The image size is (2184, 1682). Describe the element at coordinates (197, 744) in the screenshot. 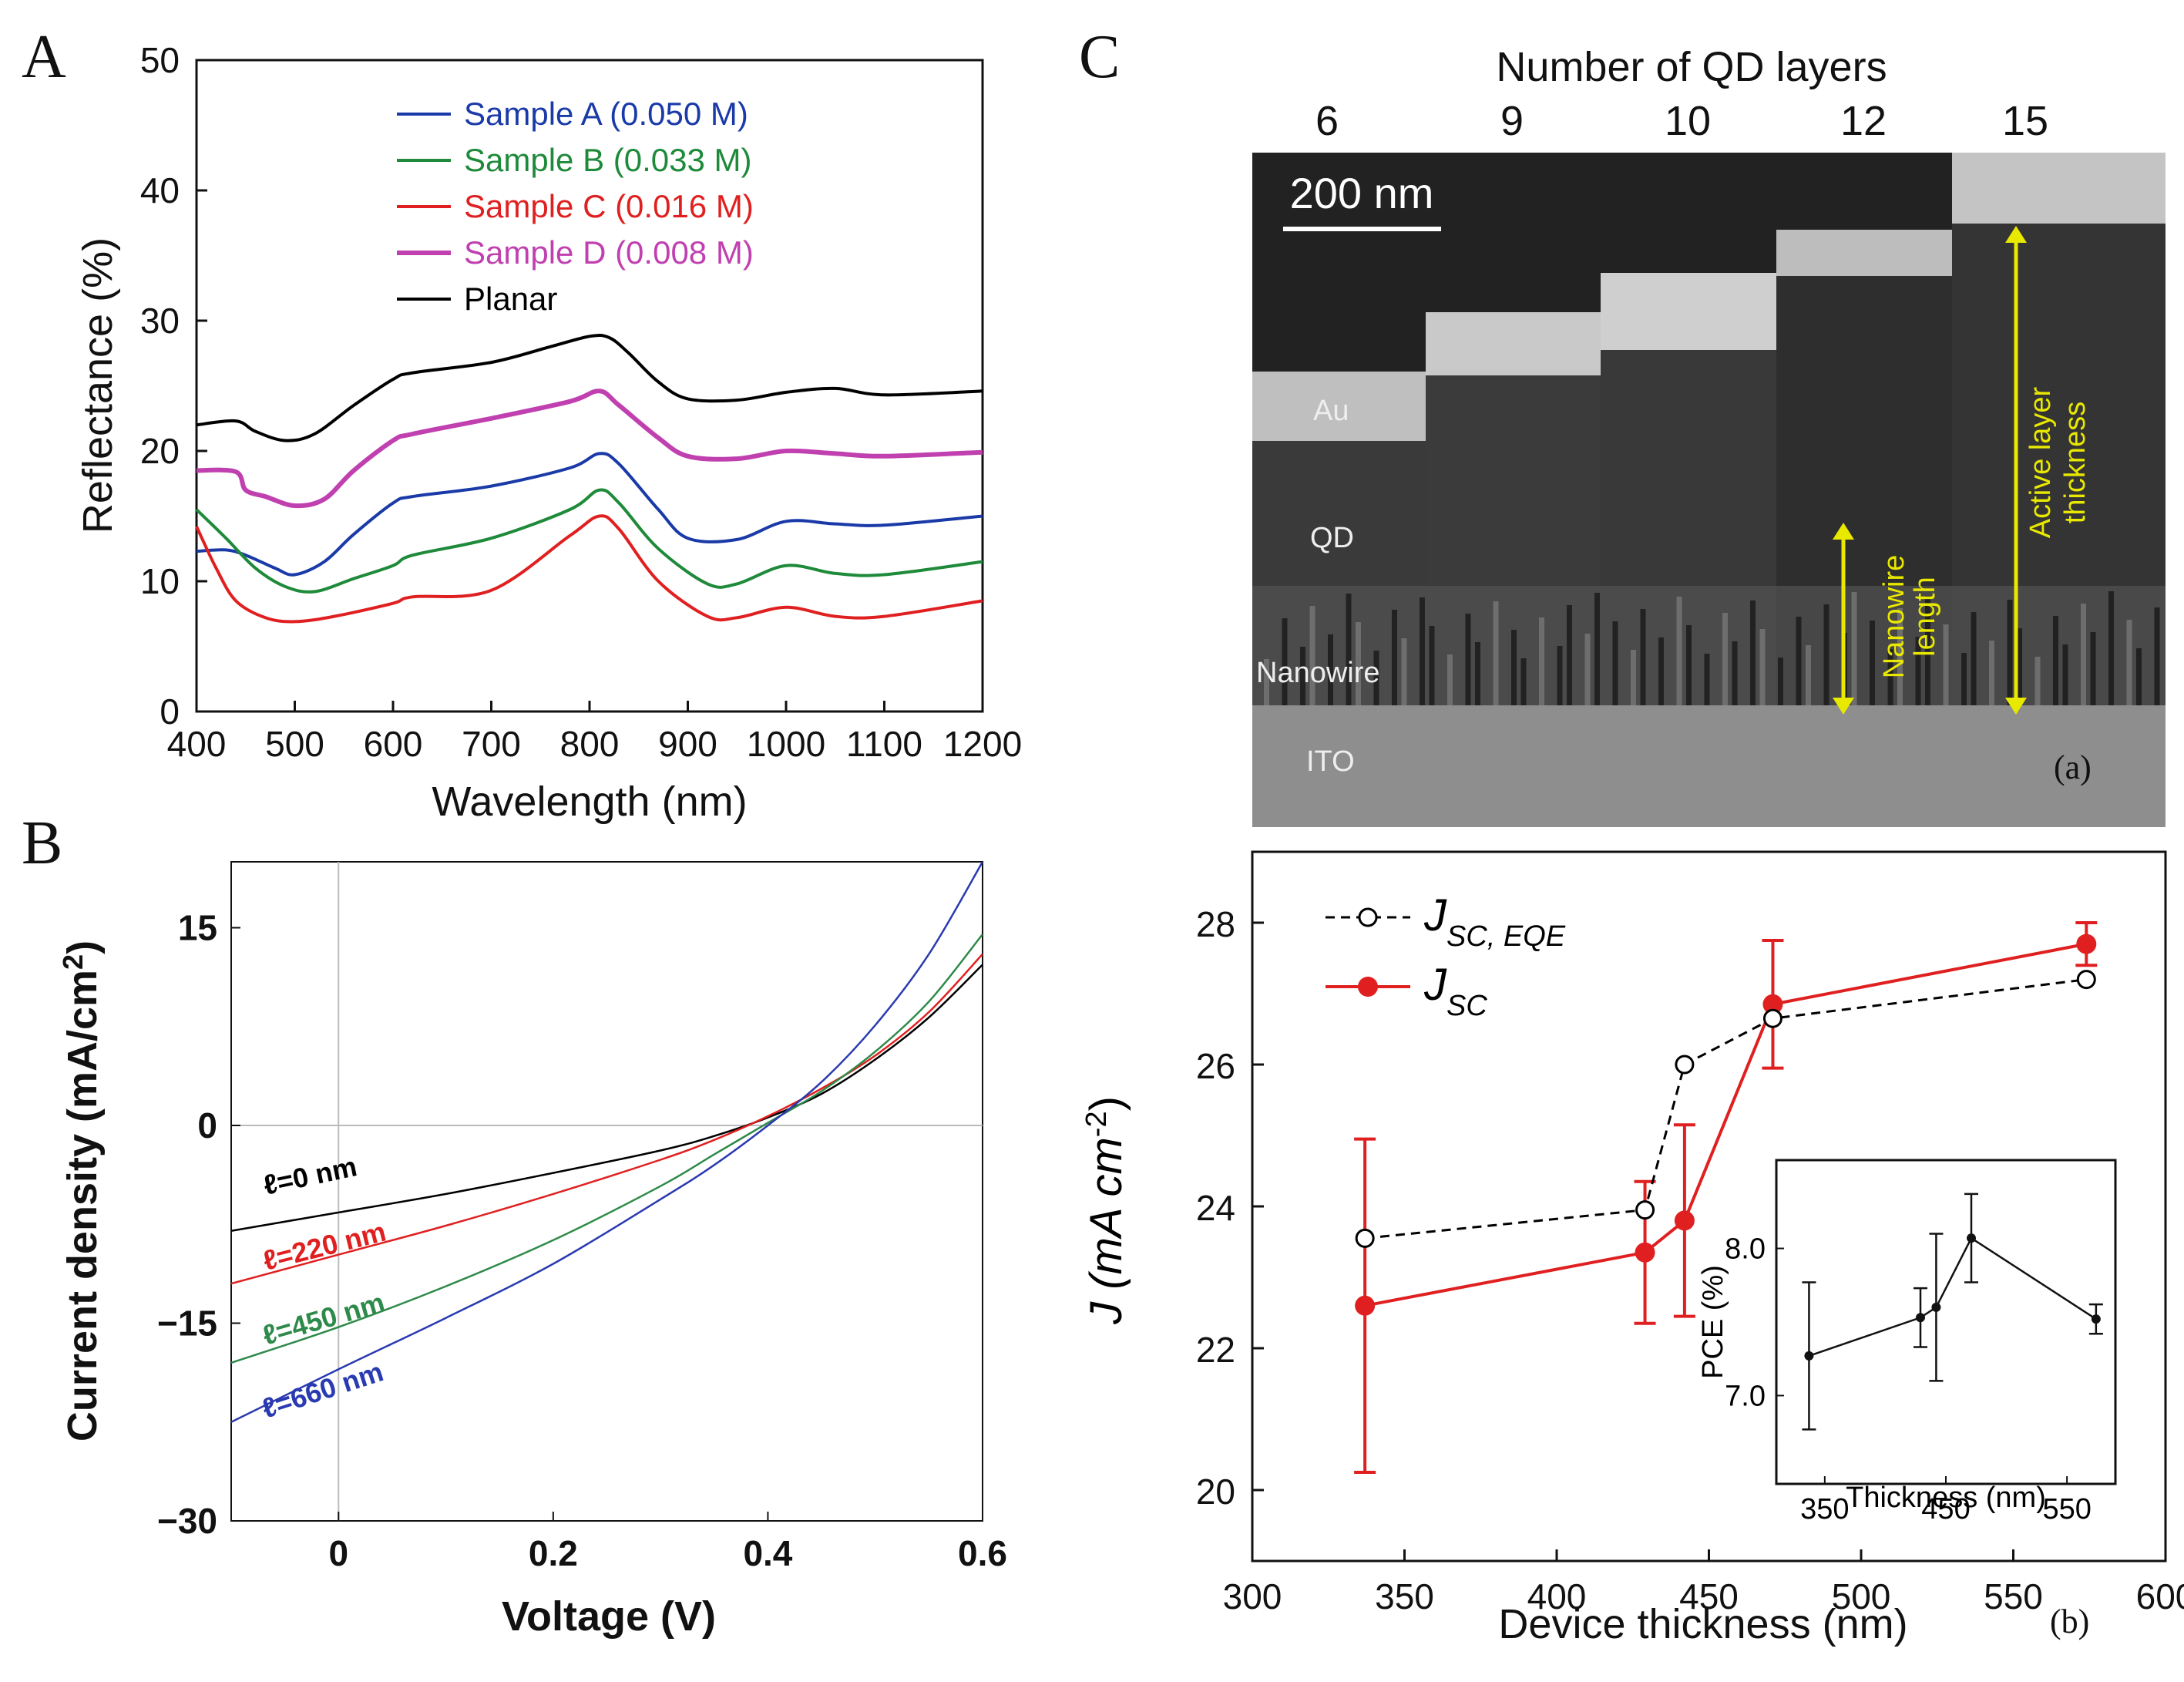

I see `a-xtick-label: 400` at that location.